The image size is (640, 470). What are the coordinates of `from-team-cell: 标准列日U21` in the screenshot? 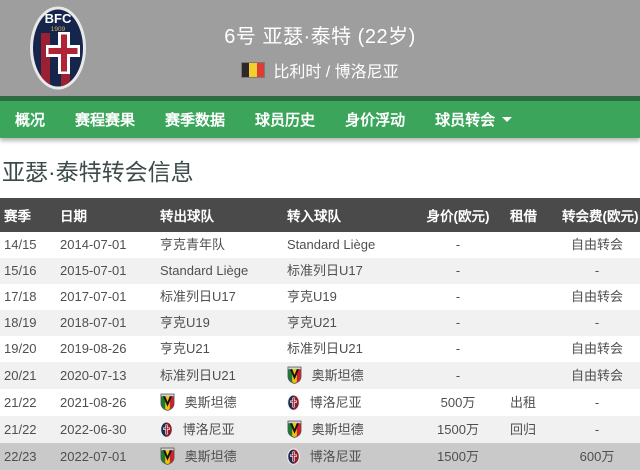 It's located at (215, 375).